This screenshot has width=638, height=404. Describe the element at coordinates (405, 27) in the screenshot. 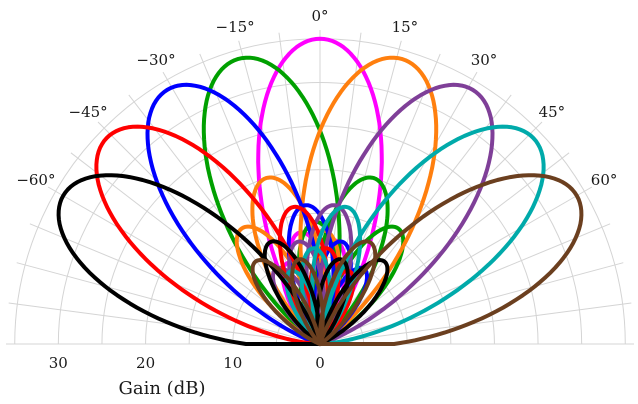

I see `angle-tick-label: 15°` at that location.